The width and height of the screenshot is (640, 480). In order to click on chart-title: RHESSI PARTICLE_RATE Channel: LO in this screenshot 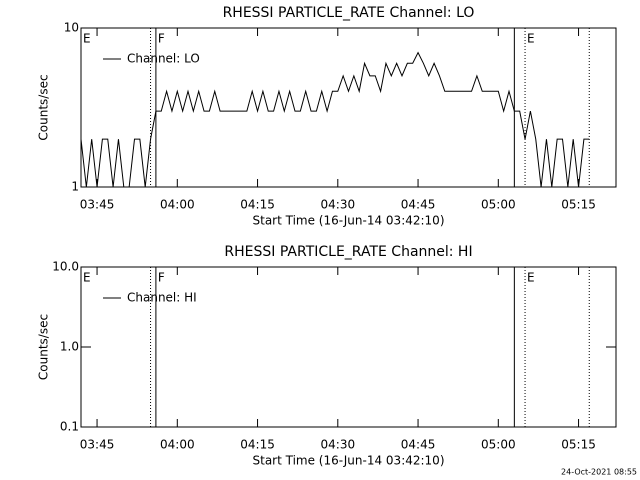, I will do `click(349, 13)`.